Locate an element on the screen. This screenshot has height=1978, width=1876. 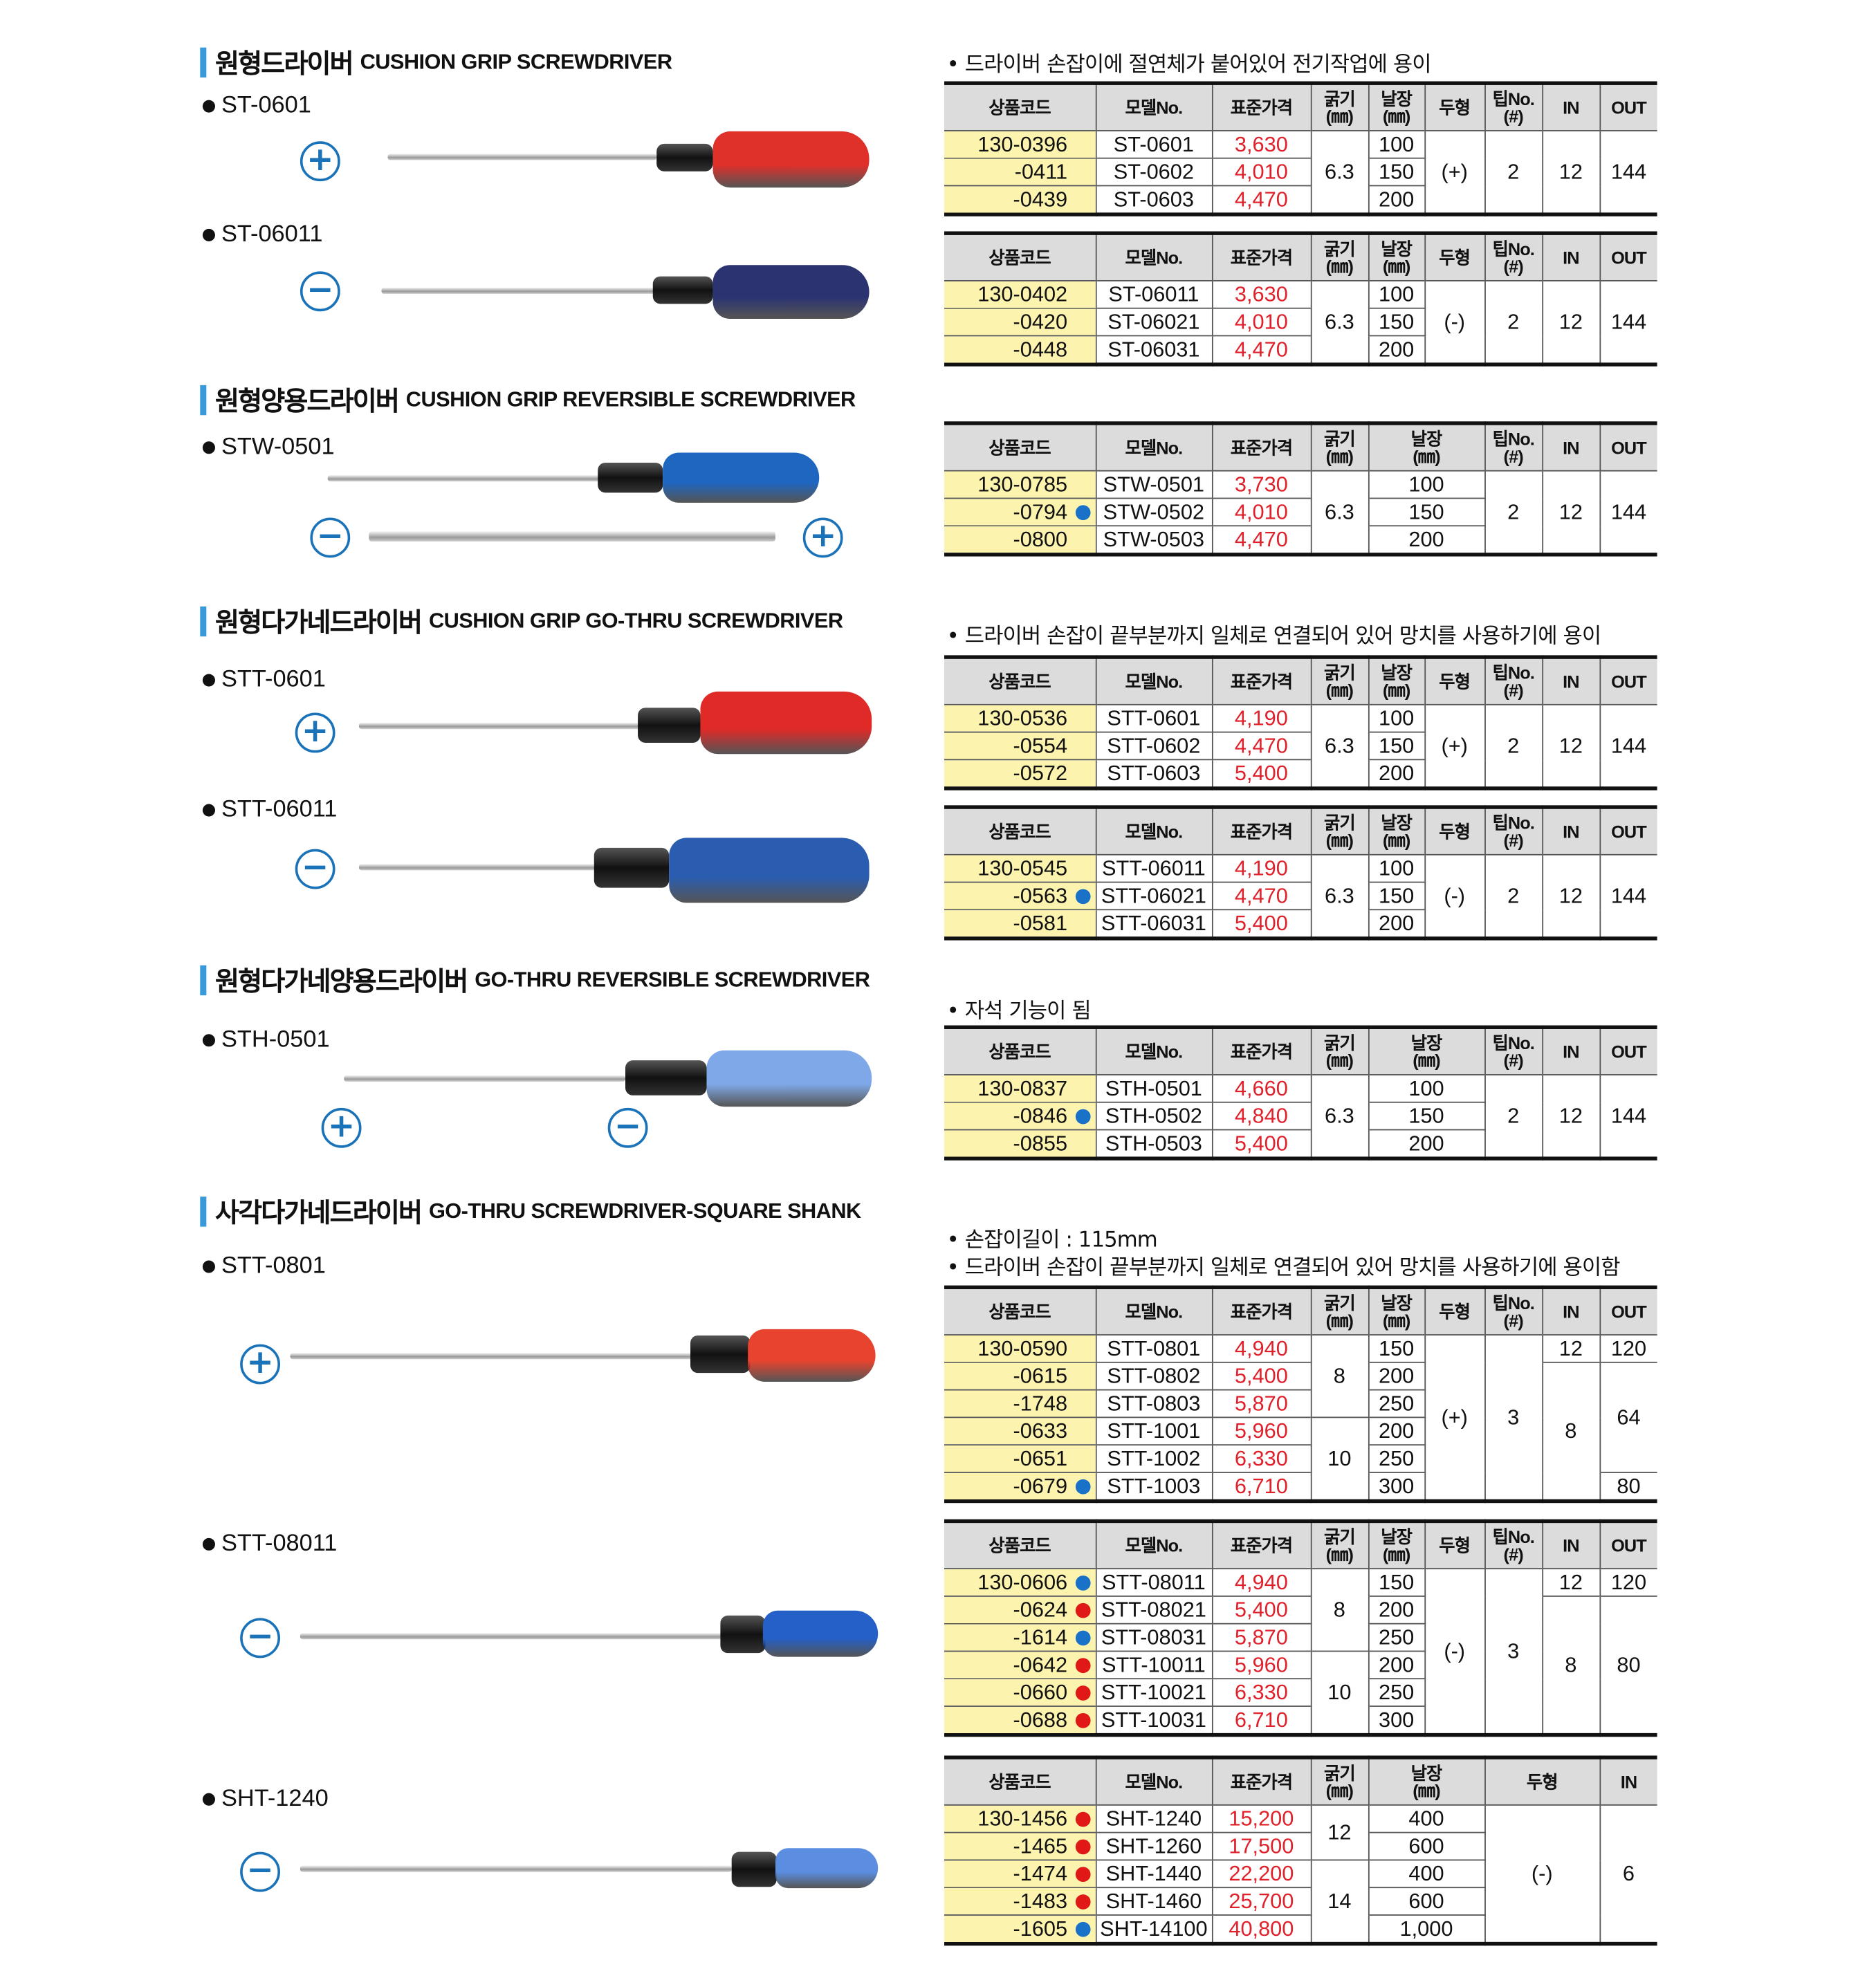
product-code: -1605 is located at coordinates (1020, 1929).